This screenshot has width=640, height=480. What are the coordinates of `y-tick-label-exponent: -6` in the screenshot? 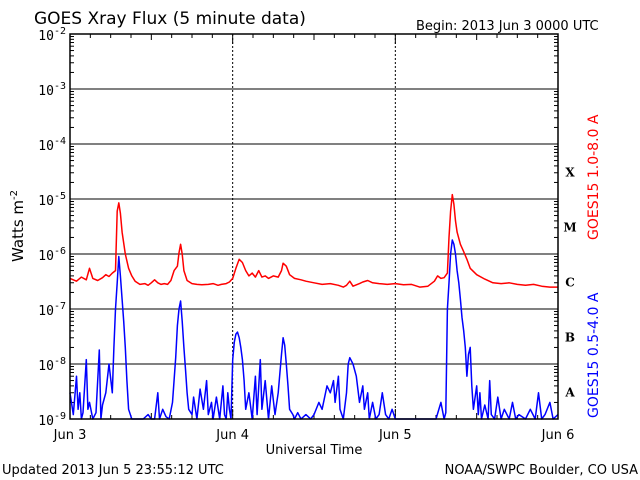 It's located at (60, 251).